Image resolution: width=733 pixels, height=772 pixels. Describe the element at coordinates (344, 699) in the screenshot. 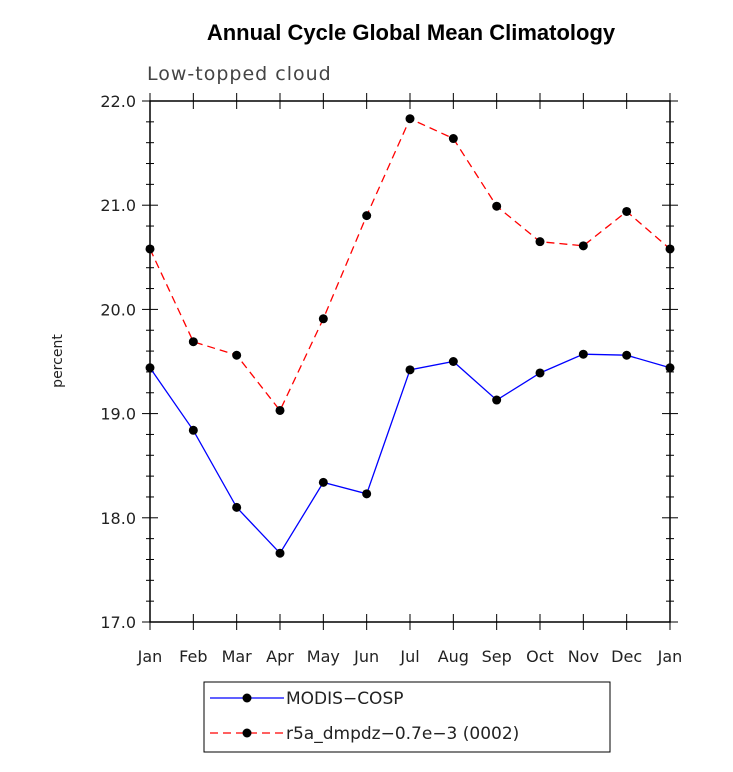

I see `legend-label-1: MODIS−COSP` at that location.